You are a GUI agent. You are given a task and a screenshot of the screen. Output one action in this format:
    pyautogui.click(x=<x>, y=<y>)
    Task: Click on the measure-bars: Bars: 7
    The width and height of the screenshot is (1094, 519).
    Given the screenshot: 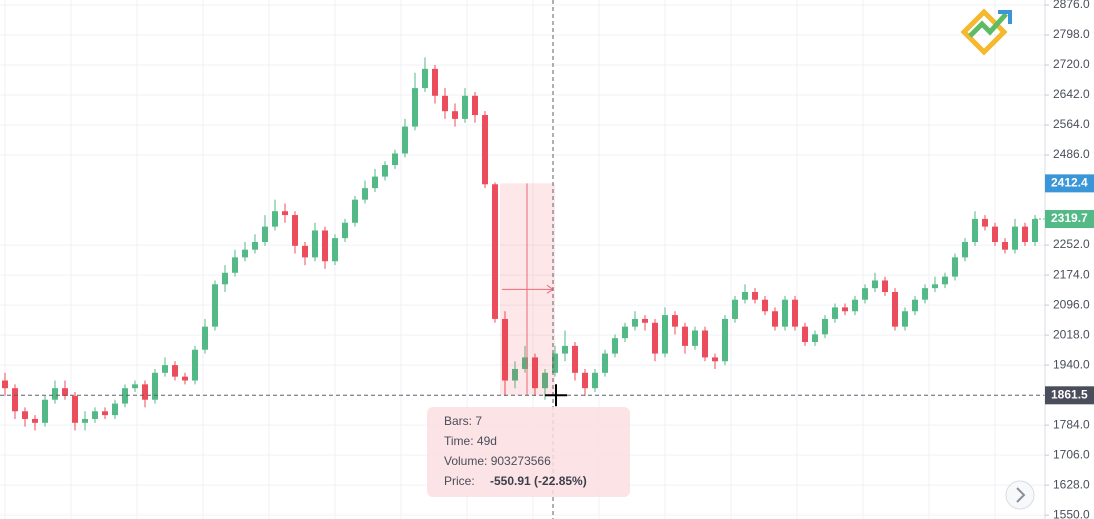 What is the action you would take?
    pyautogui.click(x=463, y=421)
    